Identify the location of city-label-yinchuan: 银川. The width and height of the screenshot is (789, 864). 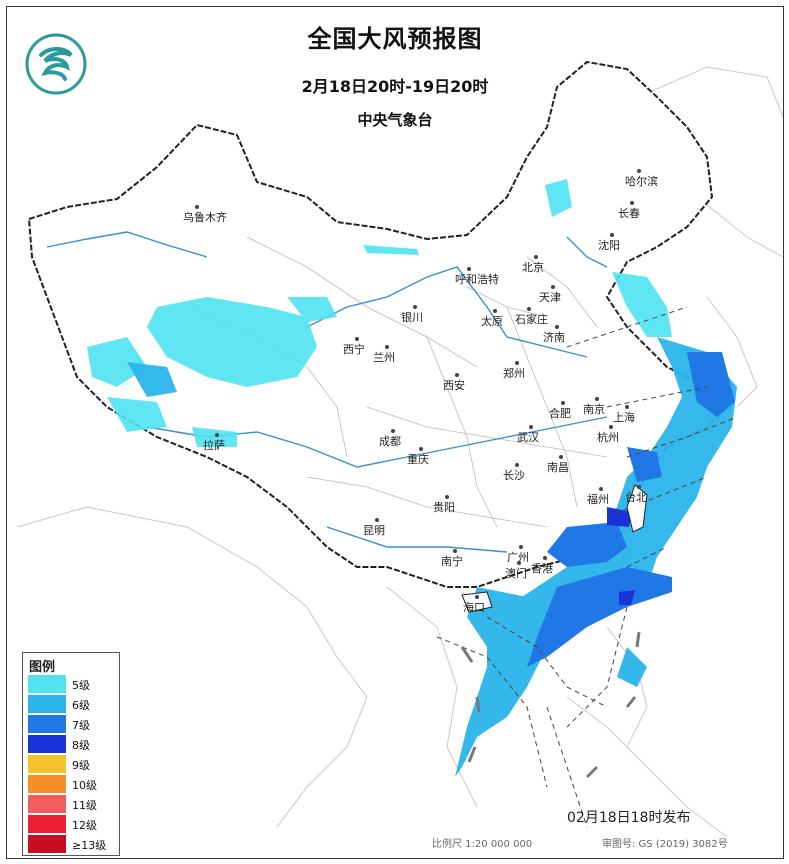
(412, 317).